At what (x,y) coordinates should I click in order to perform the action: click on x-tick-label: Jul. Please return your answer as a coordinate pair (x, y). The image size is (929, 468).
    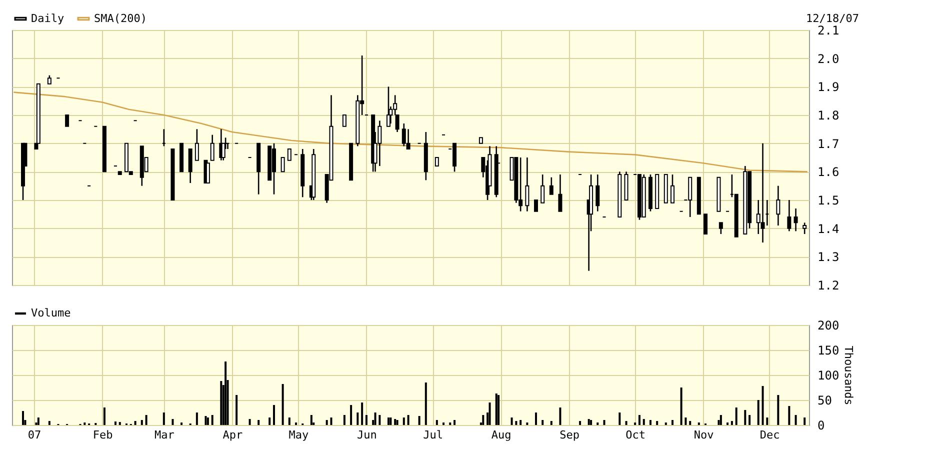
    Looking at the image, I should click on (433, 435).